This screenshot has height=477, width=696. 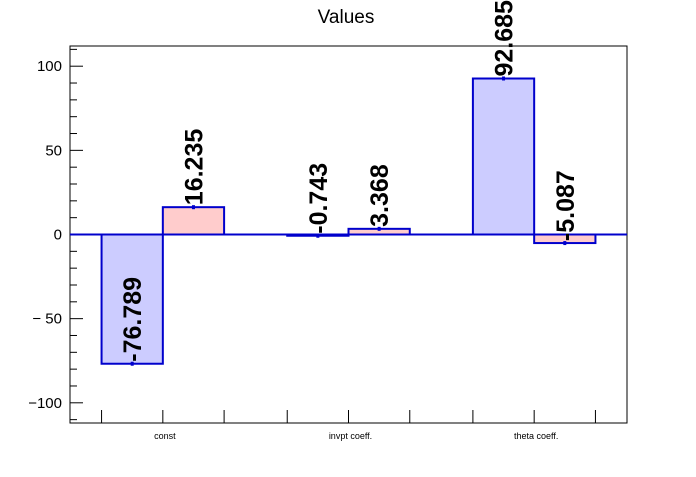 I want to click on data-label: 16.235, so click(x=194, y=167).